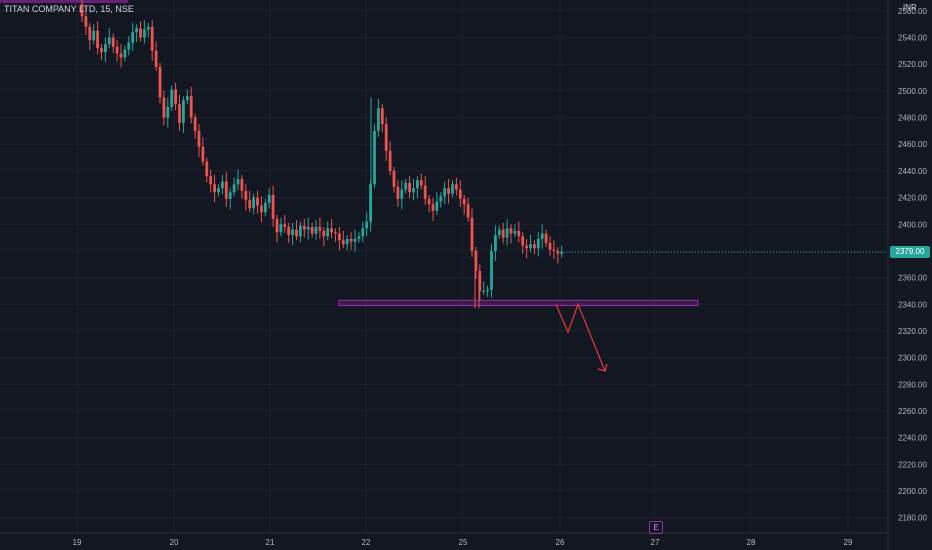 The width and height of the screenshot is (932, 550). I want to click on x-tick-label: 22, so click(366, 542).